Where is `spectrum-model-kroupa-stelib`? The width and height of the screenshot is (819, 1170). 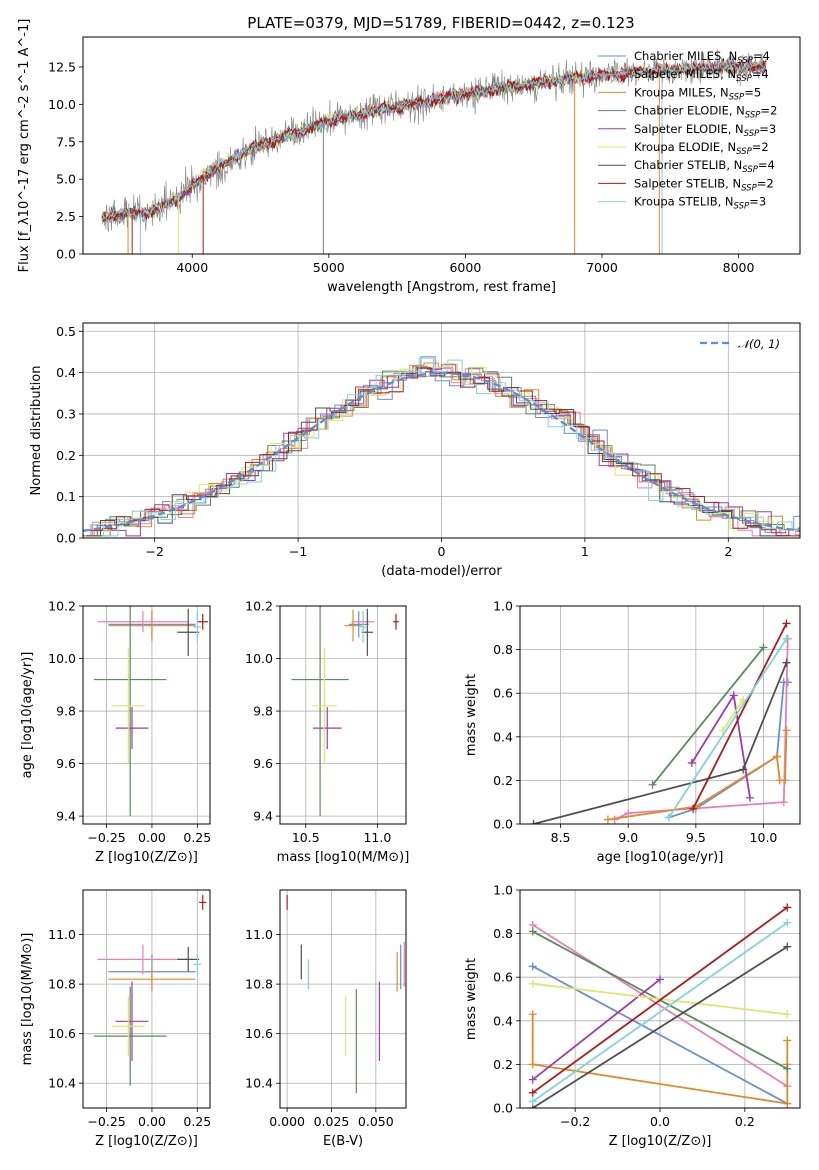 spectrum-model-kroupa-stelib is located at coordinates (434, 142).